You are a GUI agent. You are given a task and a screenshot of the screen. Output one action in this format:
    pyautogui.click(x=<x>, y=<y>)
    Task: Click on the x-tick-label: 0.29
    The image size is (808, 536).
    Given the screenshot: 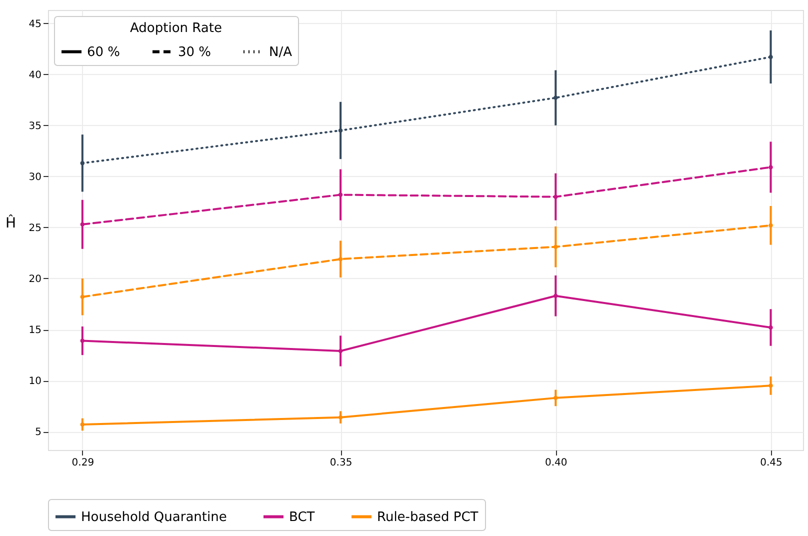 What is the action you would take?
    pyautogui.click(x=83, y=463)
    